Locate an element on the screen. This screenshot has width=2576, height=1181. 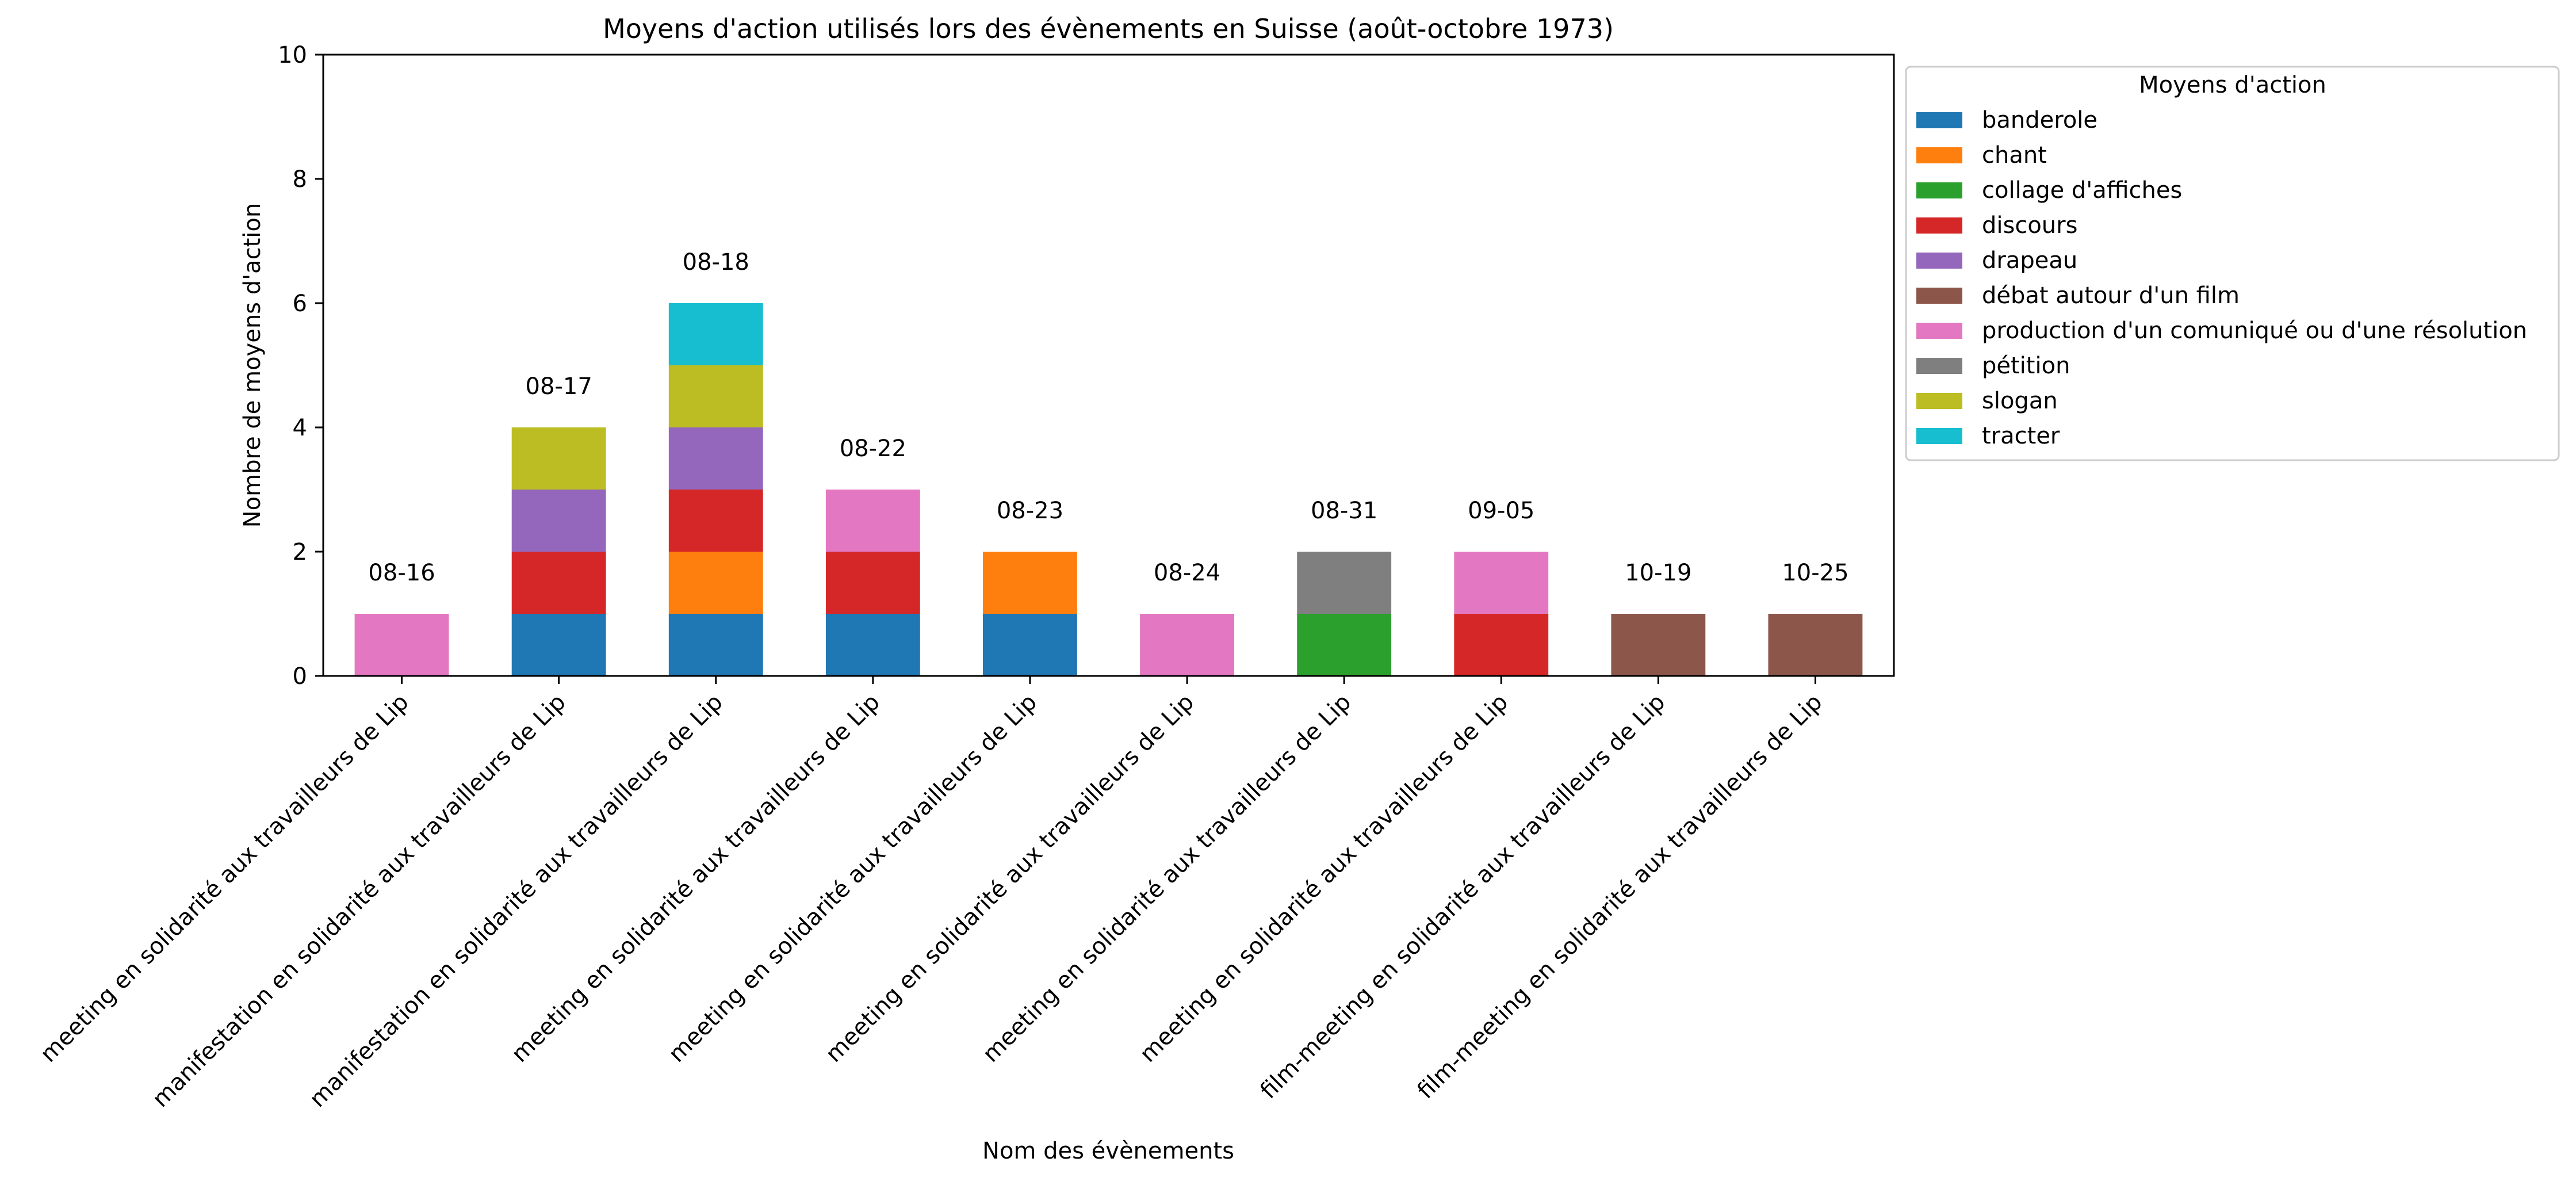
legend-label: collage d'affiches is located at coordinates (2082, 190).